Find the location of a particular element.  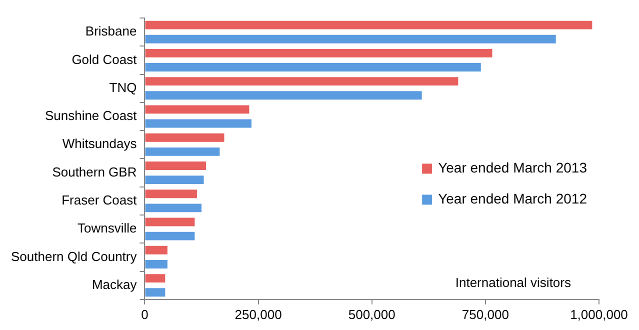

y-tick-label: Gold Coast is located at coordinates (105, 59).